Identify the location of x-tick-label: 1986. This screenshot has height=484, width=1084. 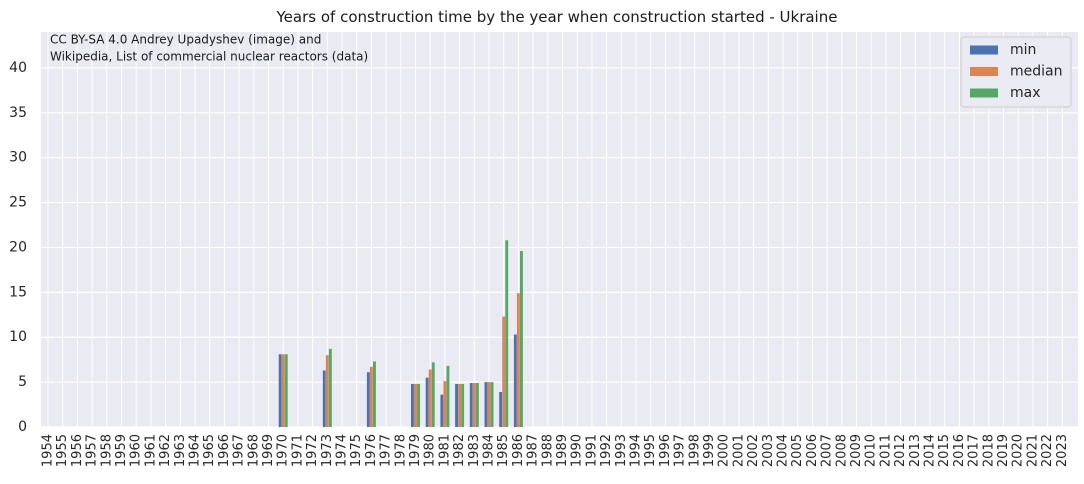
(518, 450).